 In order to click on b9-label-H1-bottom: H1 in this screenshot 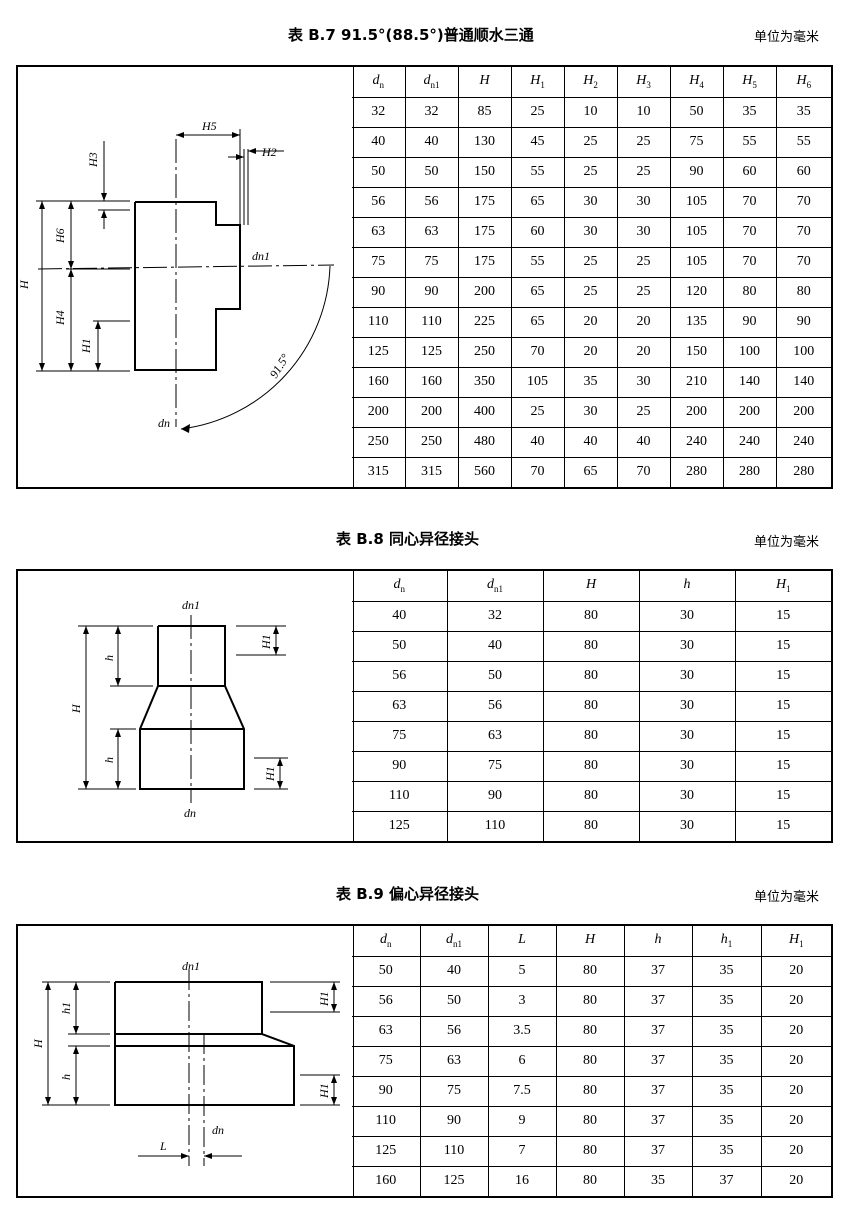, I will do `click(324, 1091)`.